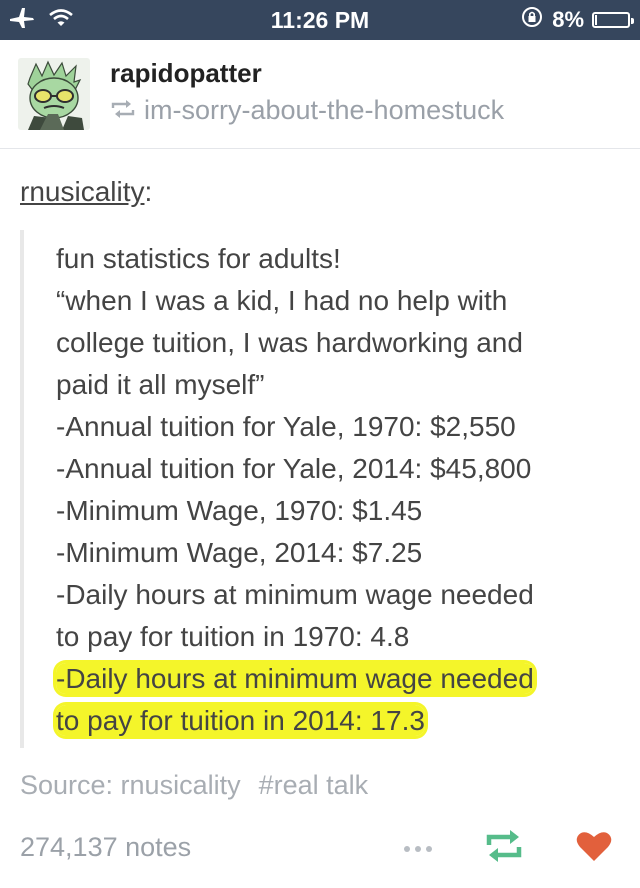 The width and height of the screenshot is (640, 888). What do you see at coordinates (289, 342) in the screenshot?
I see `quote-line: college tuition, I was hardworking and` at bounding box center [289, 342].